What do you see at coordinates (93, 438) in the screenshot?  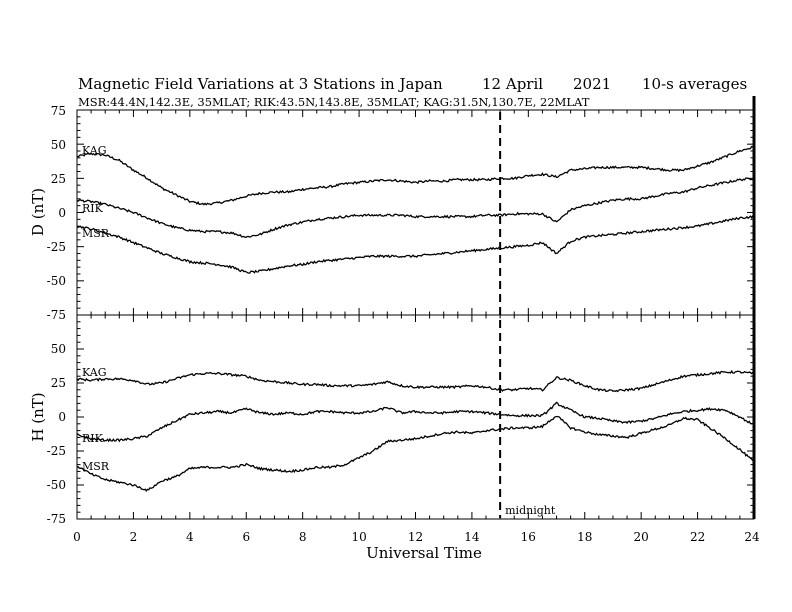 I see `series-label-h-rik: RIK` at bounding box center [93, 438].